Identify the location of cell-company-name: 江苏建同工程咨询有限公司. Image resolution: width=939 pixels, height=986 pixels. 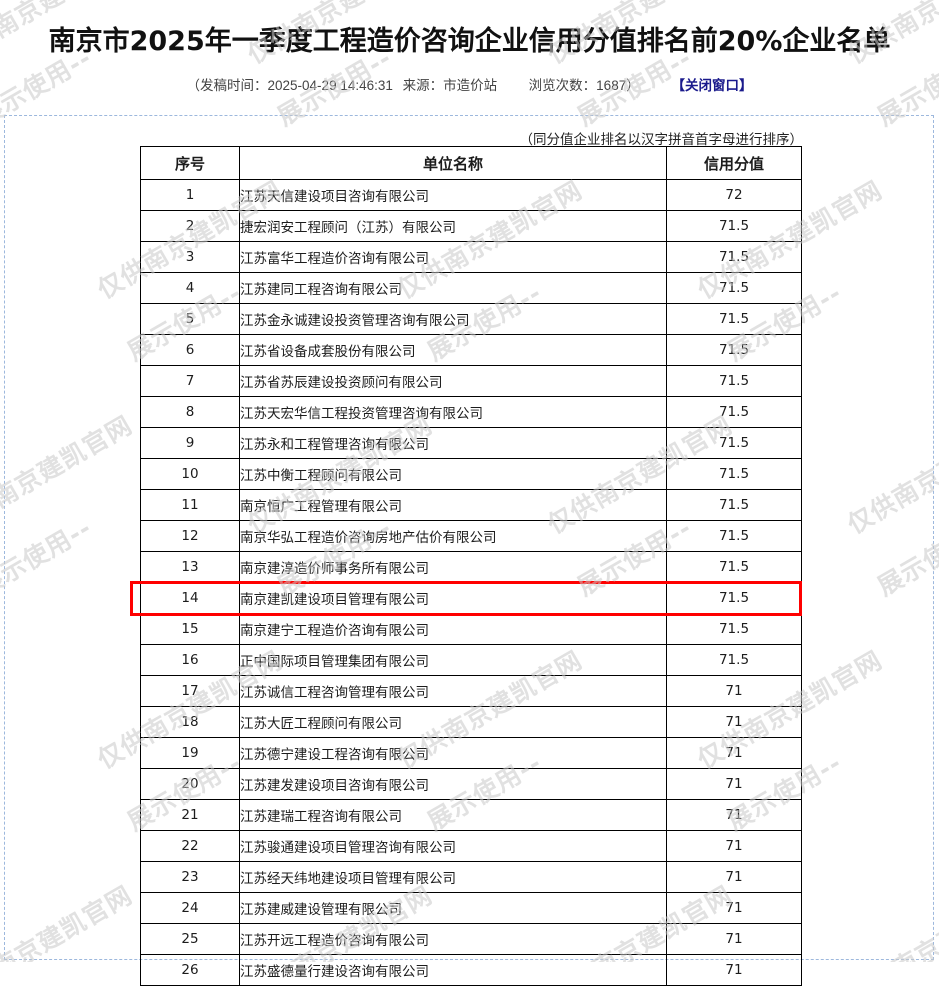
(453, 288).